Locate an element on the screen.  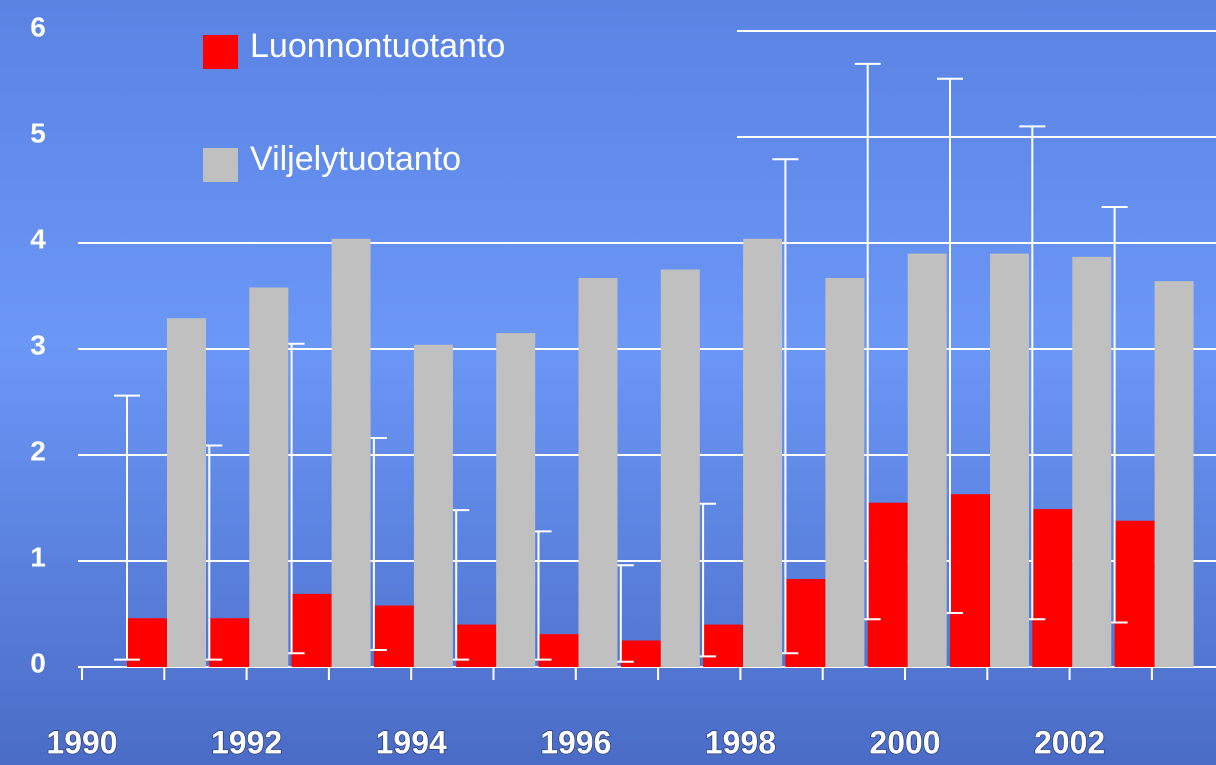
x-tick-label: 1994 is located at coordinates (411, 742).